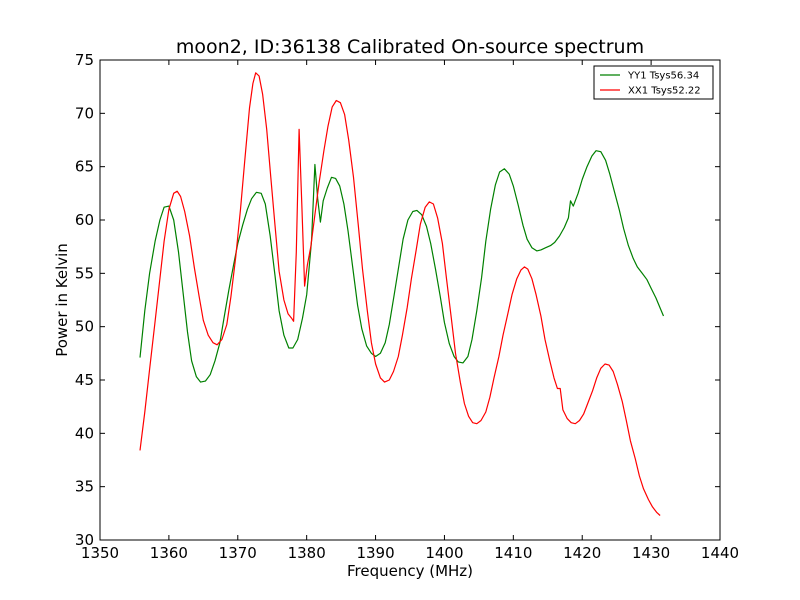  I want to click on x-tick-label: 1380, so click(307, 553).